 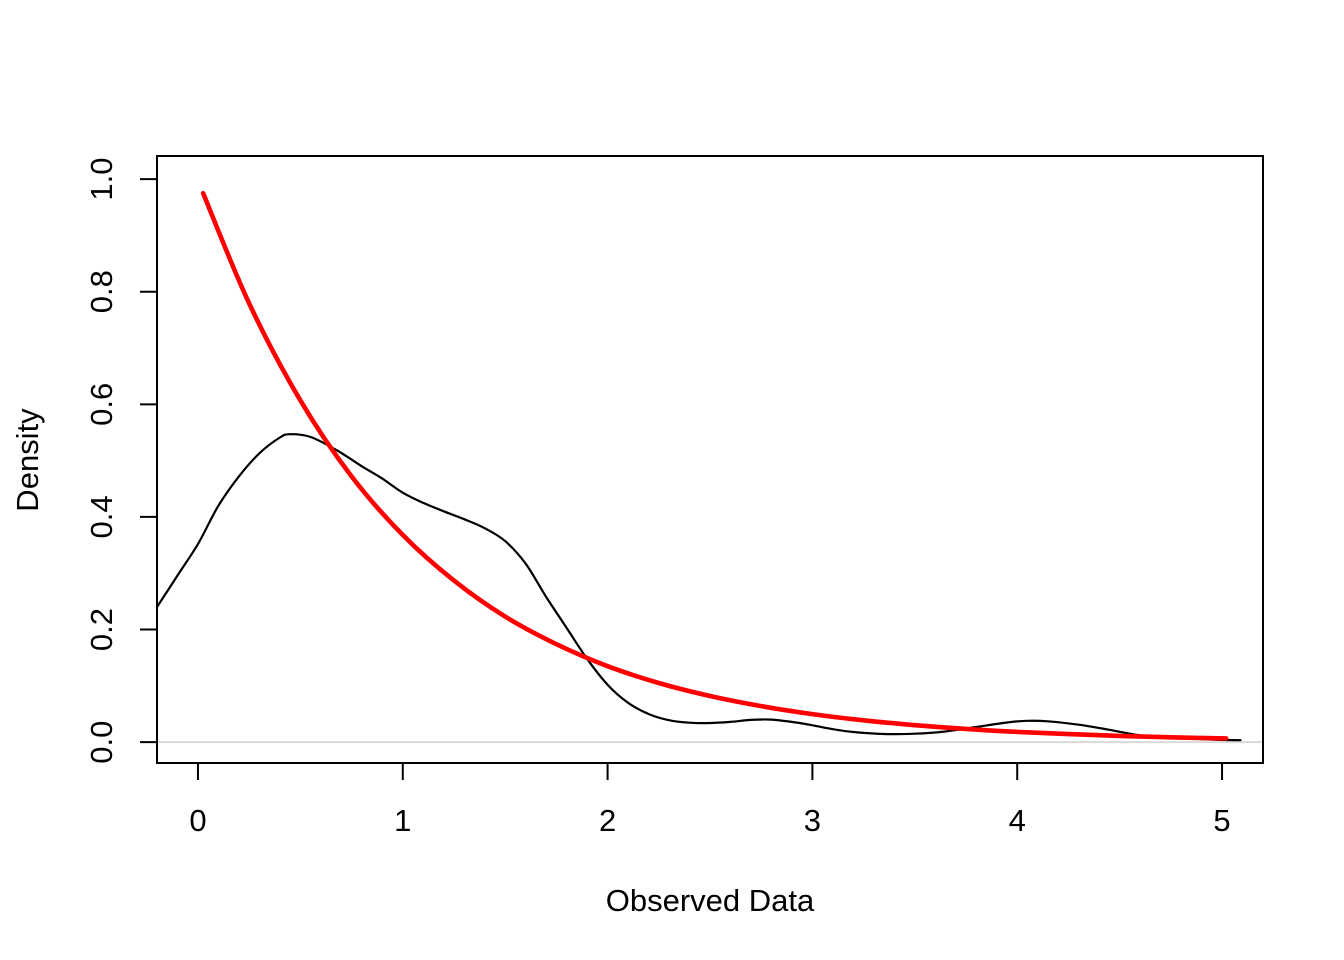 I want to click on y-tick-label: 0.6, so click(x=101, y=404).